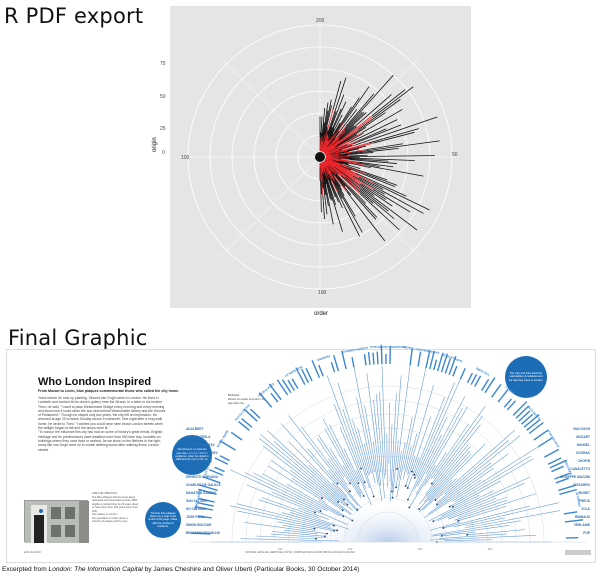  I want to click on grid-arc, so click(388, 492).